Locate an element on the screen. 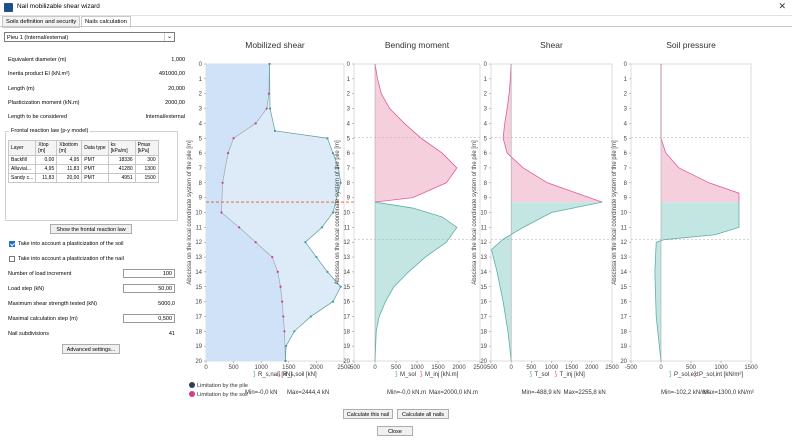  close-window-icon: ✕ is located at coordinates (782, 6).